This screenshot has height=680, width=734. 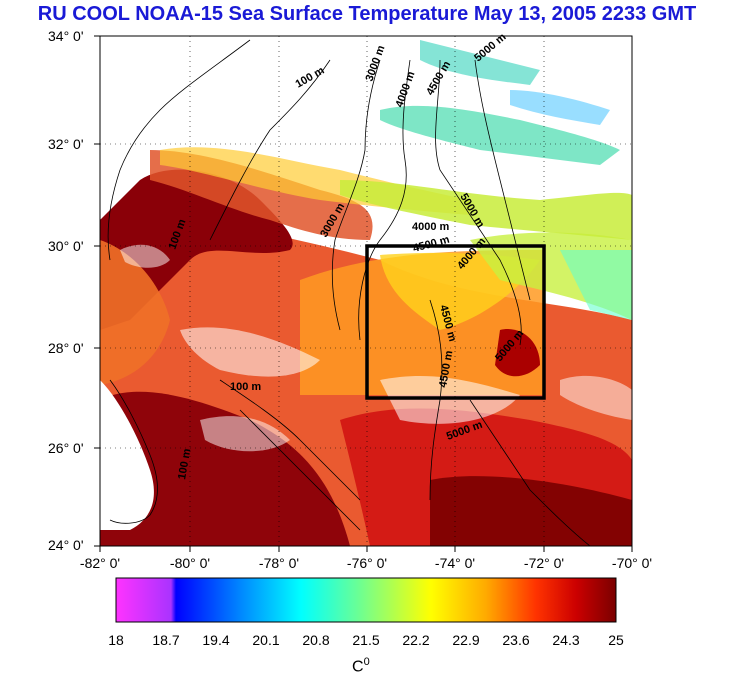 I want to click on colorbar-label: 22.9, so click(x=466, y=640).